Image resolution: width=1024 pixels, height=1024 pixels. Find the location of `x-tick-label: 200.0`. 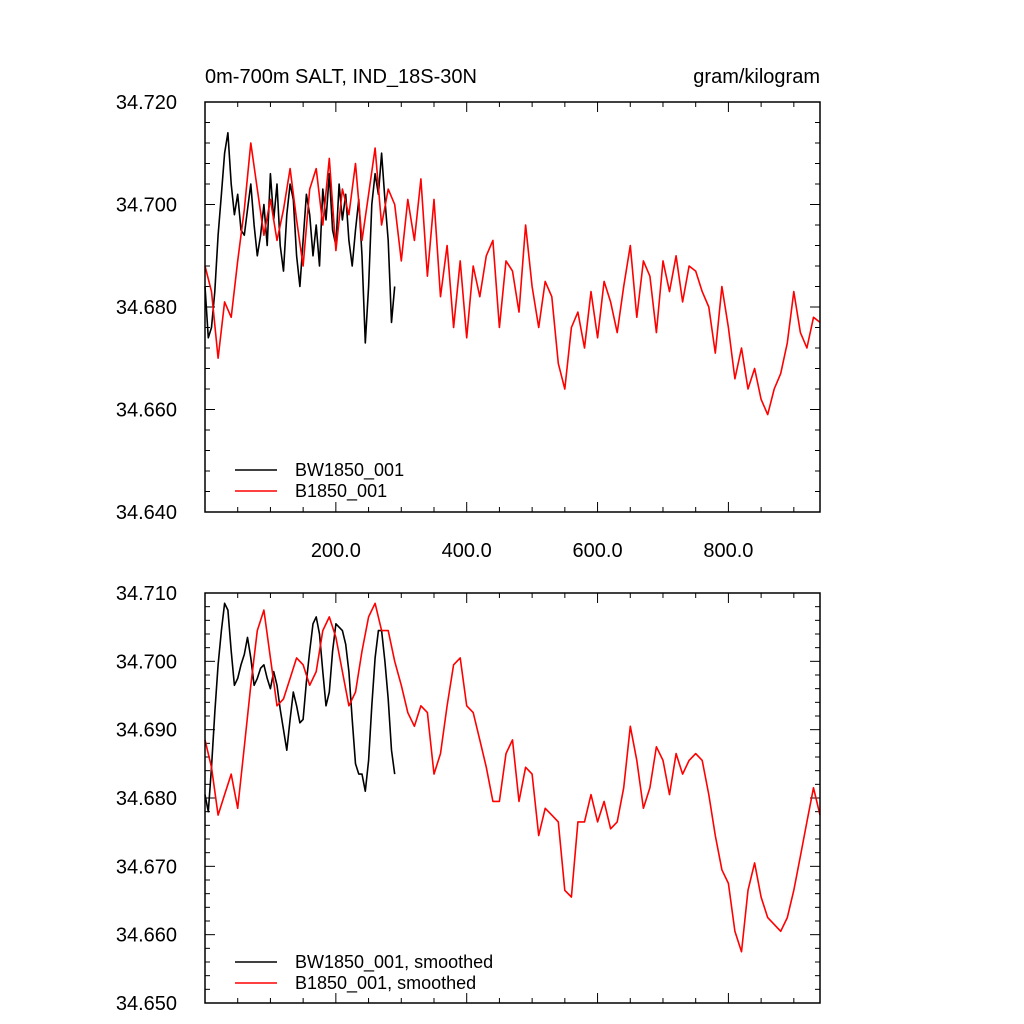

x-tick-label: 200.0 is located at coordinates (336, 551).